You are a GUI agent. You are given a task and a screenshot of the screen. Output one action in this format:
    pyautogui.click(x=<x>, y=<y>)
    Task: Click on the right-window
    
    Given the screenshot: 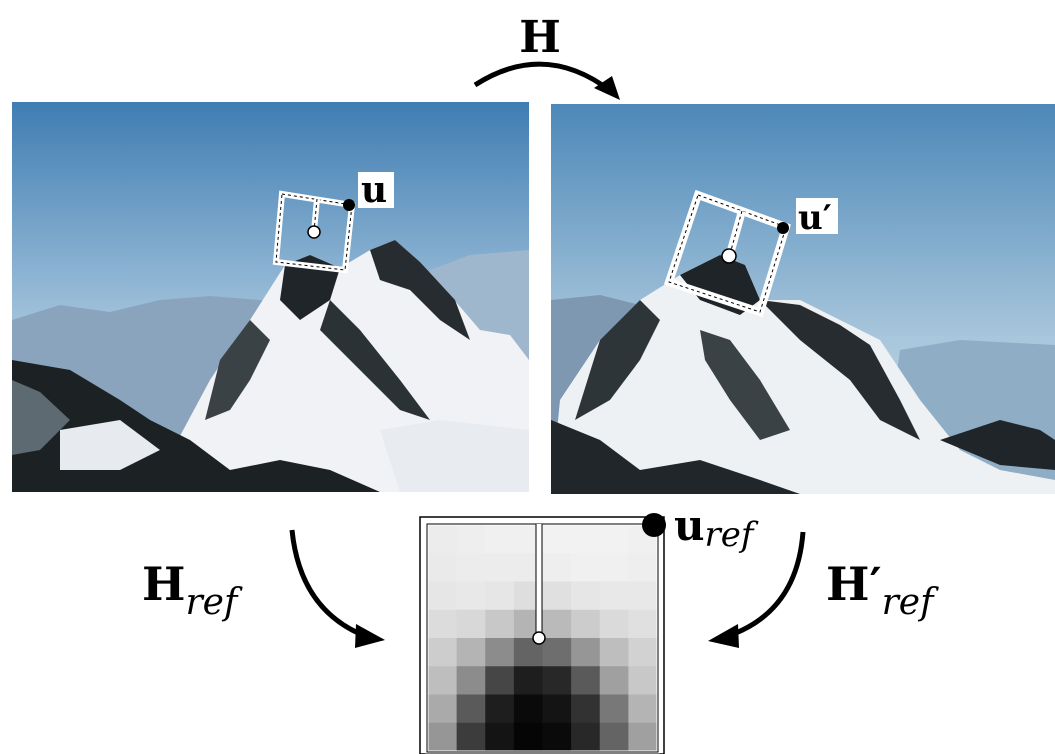 What is the action you would take?
    pyautogui.click(x=727, y=253)
    